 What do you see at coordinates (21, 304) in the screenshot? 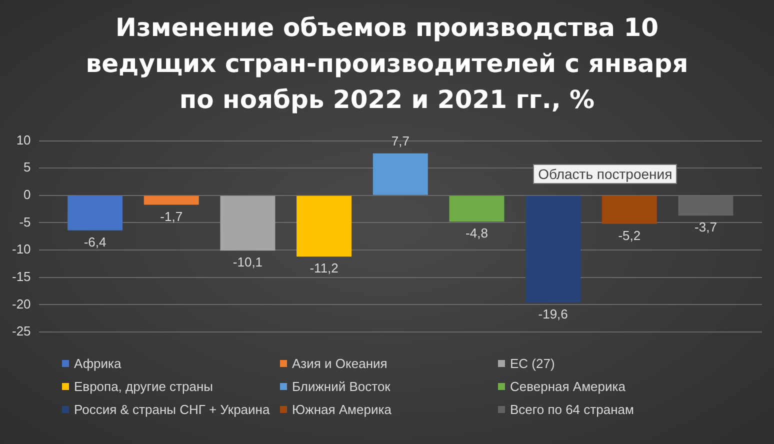
I see `y-tick-label: -20` at bounding box center [21, 304].